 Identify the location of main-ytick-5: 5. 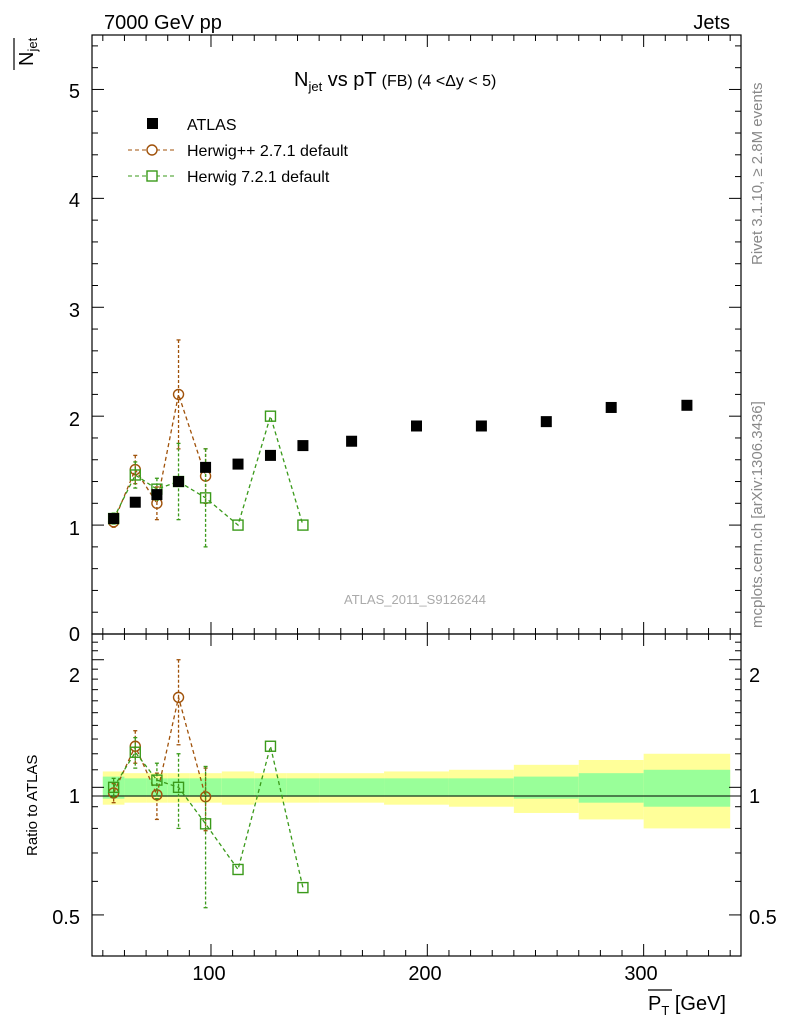
(74, 92).